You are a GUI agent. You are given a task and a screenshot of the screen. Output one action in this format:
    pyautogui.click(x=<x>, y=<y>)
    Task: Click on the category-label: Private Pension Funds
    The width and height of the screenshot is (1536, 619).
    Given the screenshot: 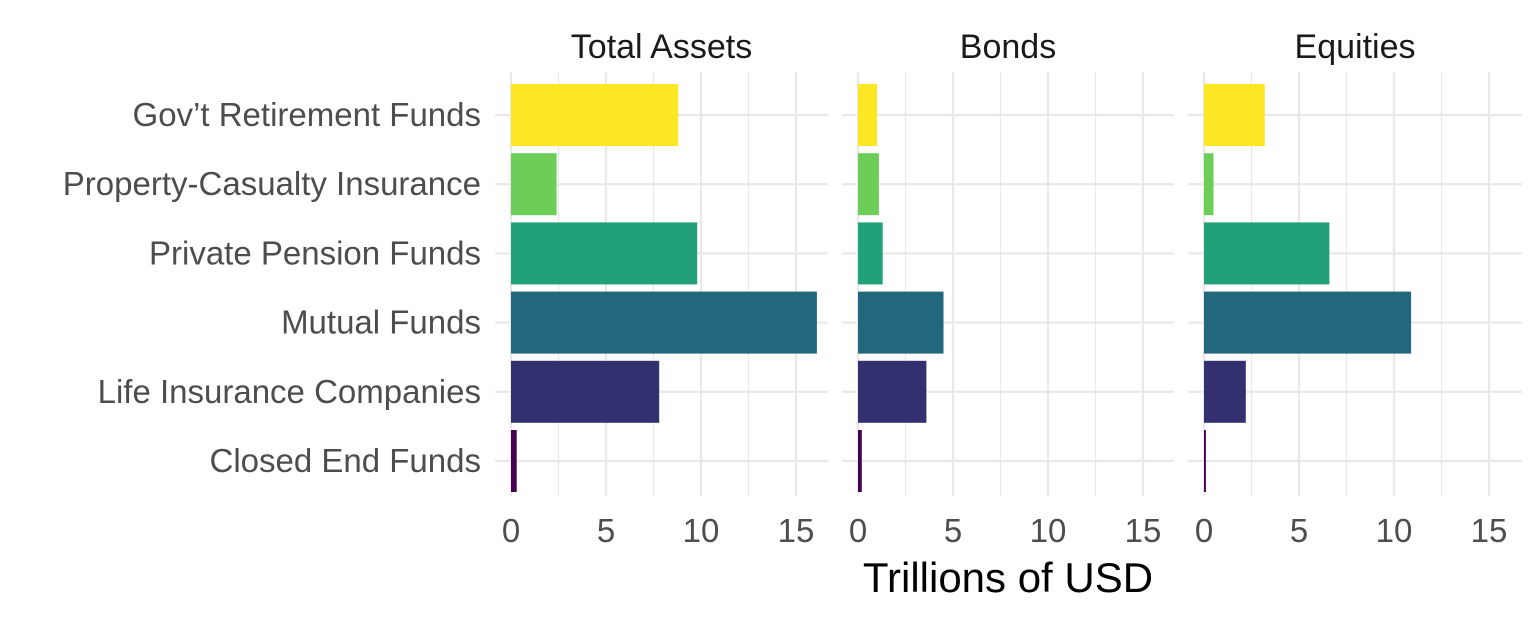 What is the action you would take?
    pyautogui.click(x=315, y=252)
    